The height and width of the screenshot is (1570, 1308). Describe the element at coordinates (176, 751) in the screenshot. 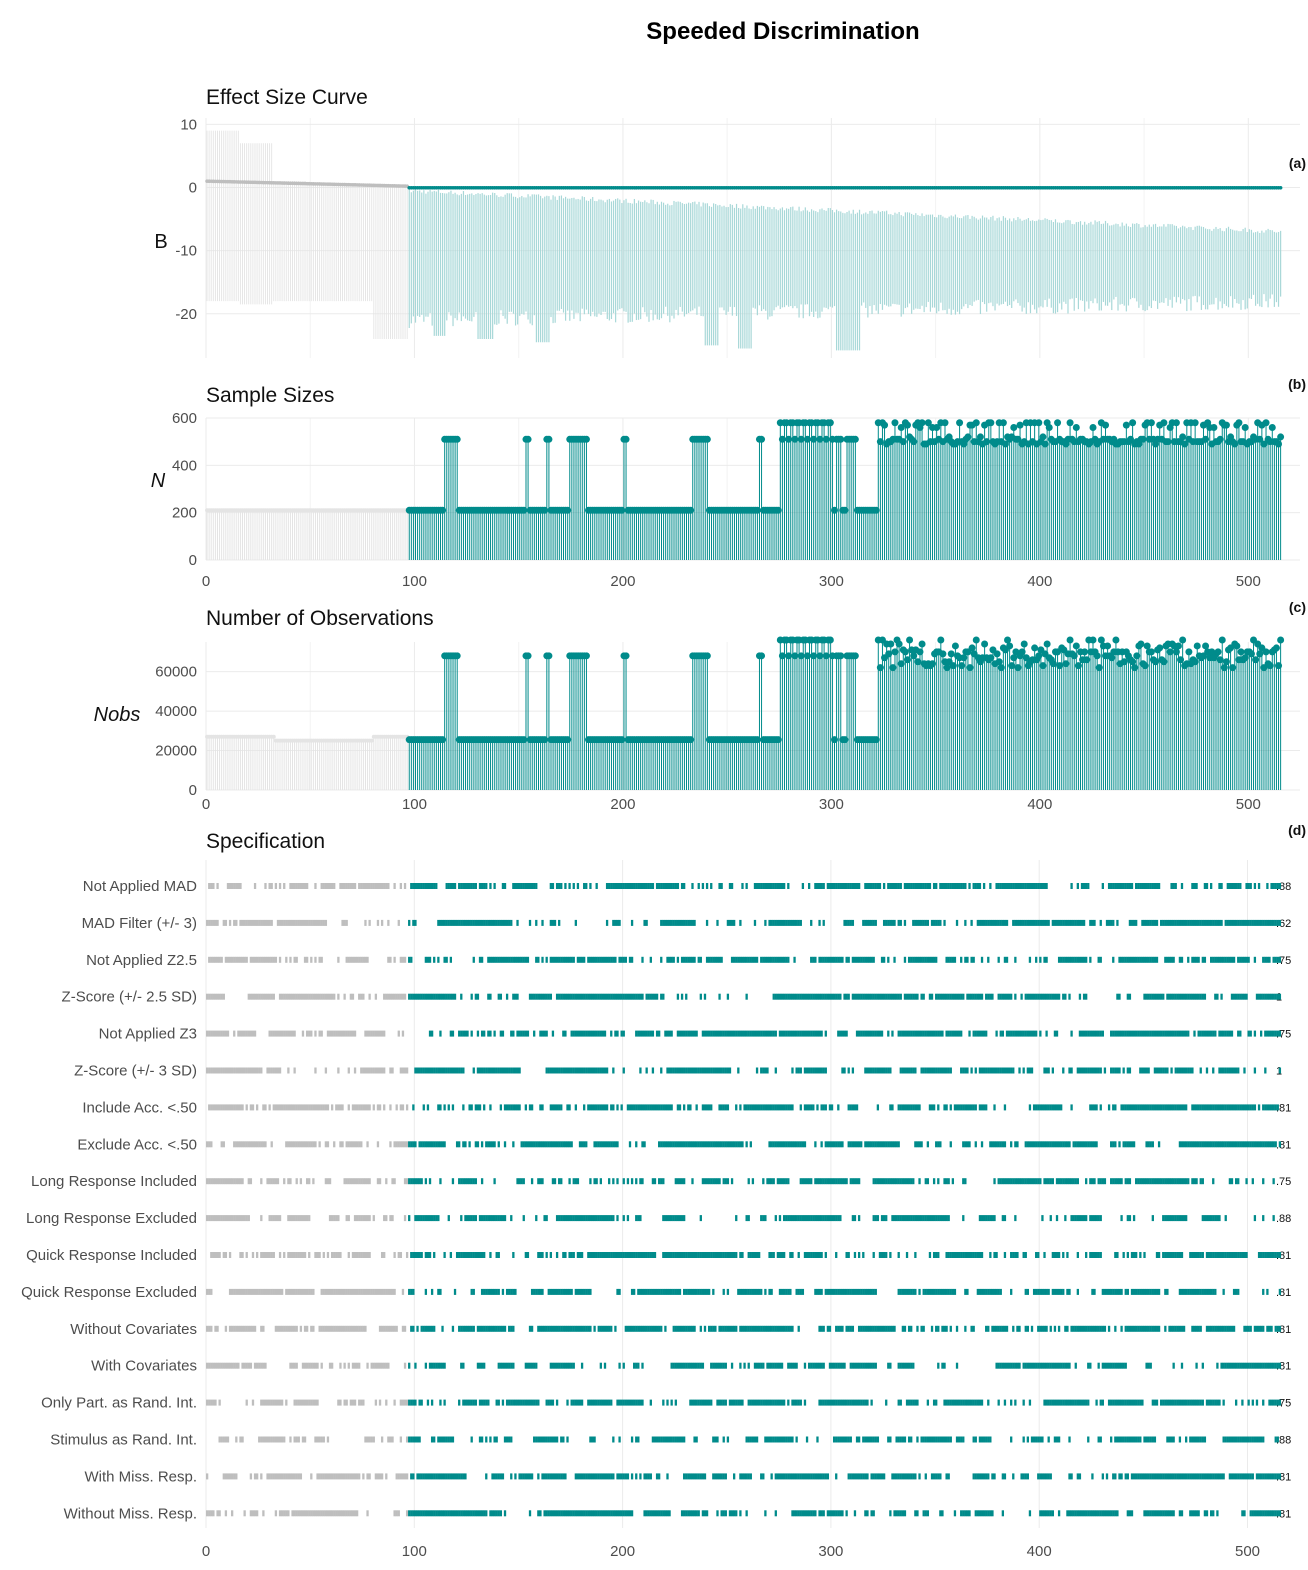

I see `panel-c-y-tick-label: 20000` at that location.